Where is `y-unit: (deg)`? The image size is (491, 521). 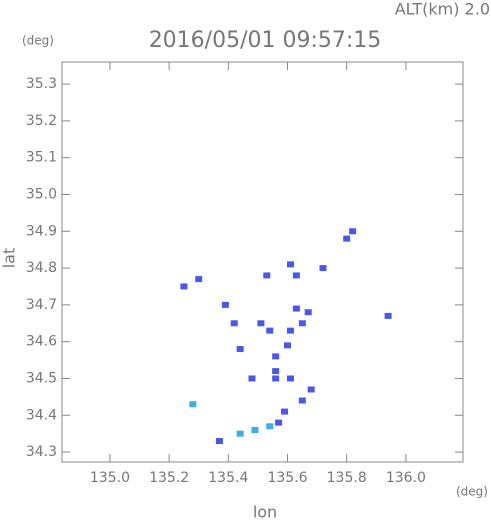 y-unit: (deg) is located at coordinates (38, 41).